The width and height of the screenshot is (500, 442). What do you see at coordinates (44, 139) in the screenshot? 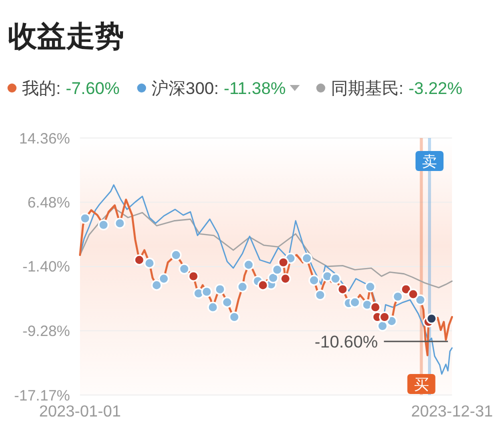
I see `y-tick-label: 14.36%` at bounding box center [44, 139].